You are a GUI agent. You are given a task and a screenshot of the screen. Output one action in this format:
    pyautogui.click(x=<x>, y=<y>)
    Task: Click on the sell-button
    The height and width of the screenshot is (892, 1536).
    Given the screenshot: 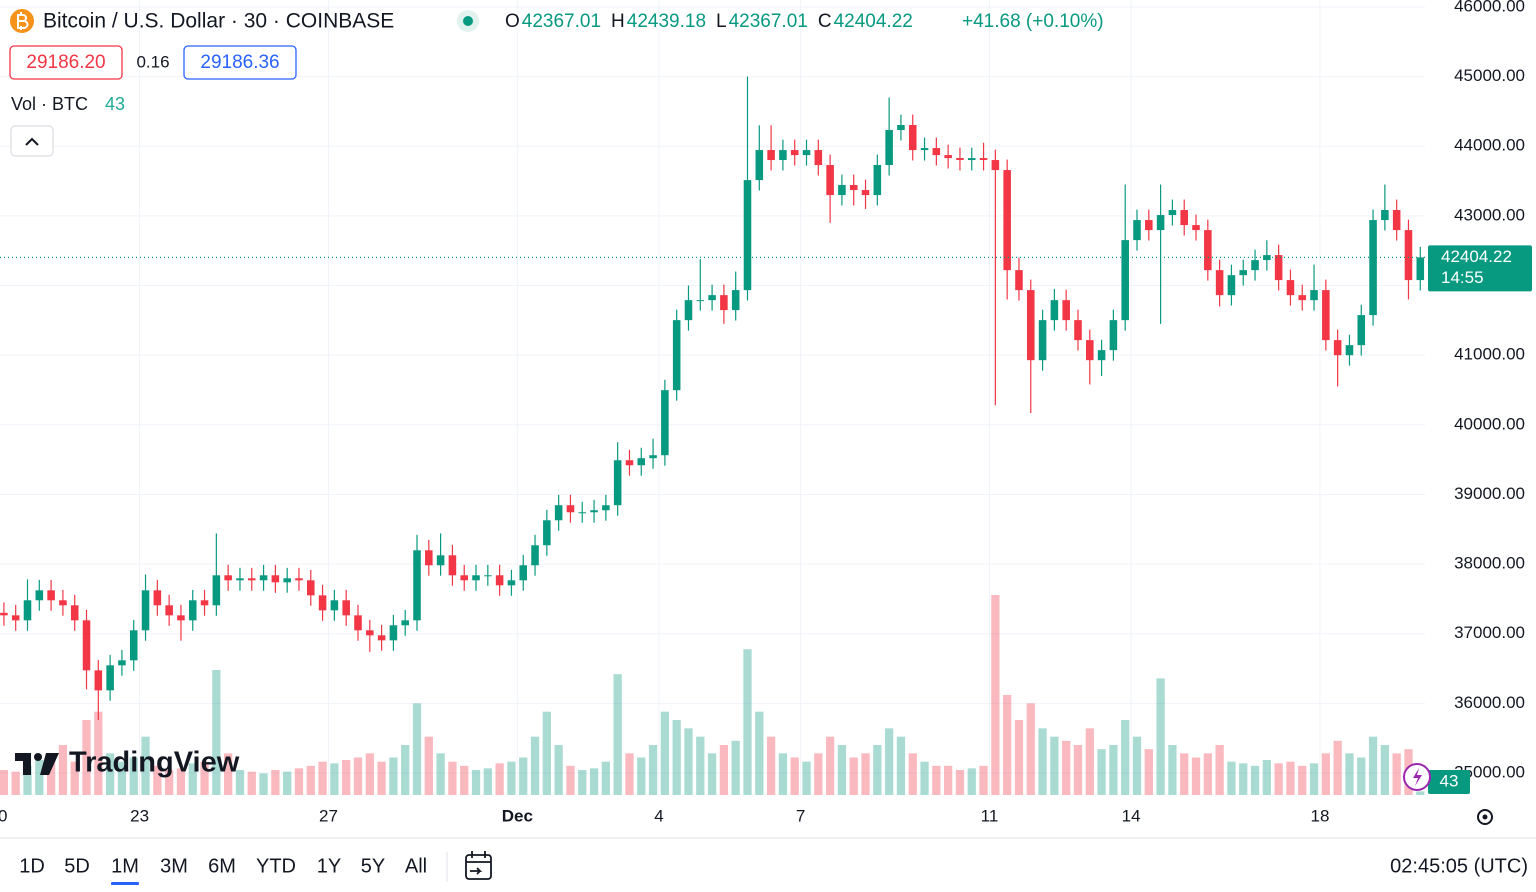 What is the action you would take?
    pyautogui.click(x=66, y=62)
    